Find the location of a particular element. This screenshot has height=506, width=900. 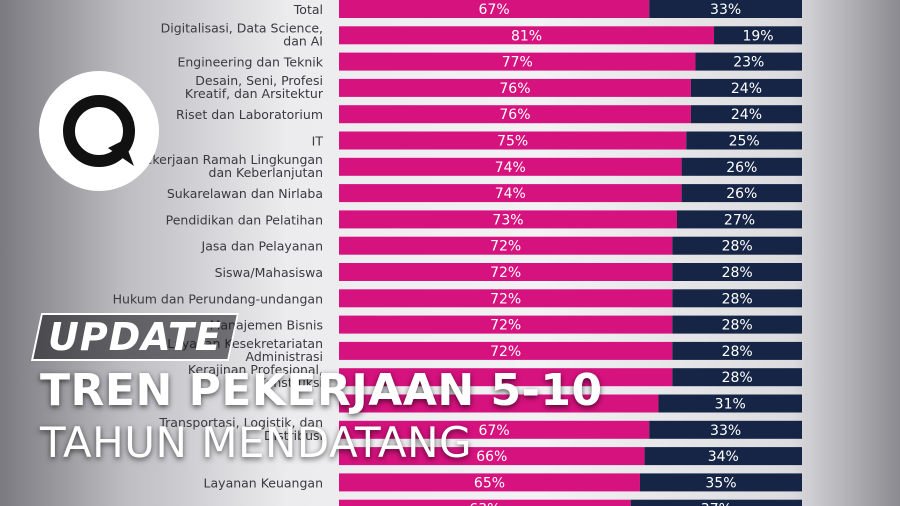

data-label-secondary: 25% is located at coordinates (744, 142).